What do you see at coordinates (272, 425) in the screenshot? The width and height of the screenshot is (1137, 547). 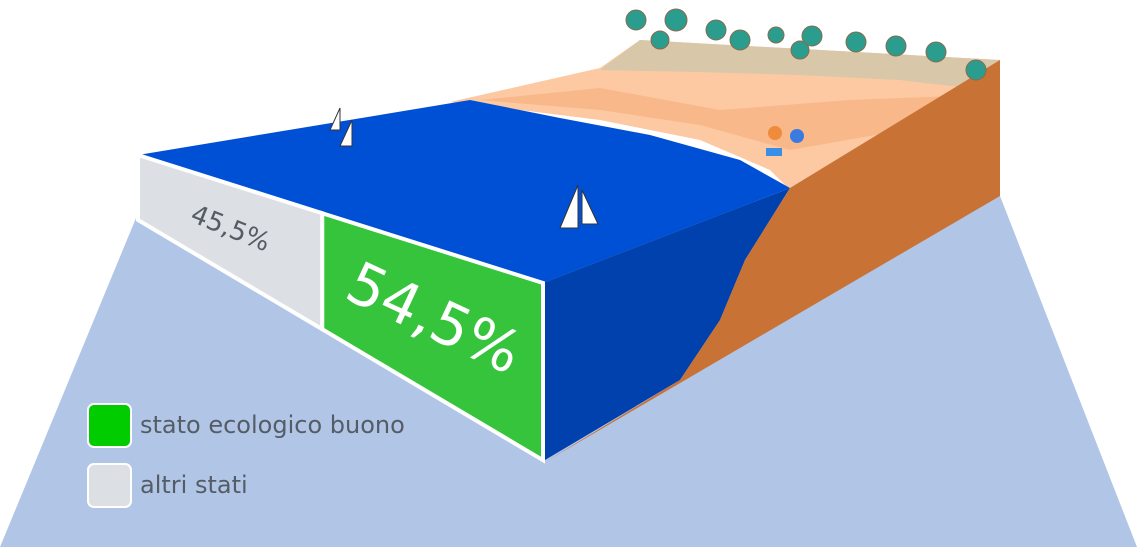 I see `legend-label: stato ecologico buono` at bounding box center [272, 425].